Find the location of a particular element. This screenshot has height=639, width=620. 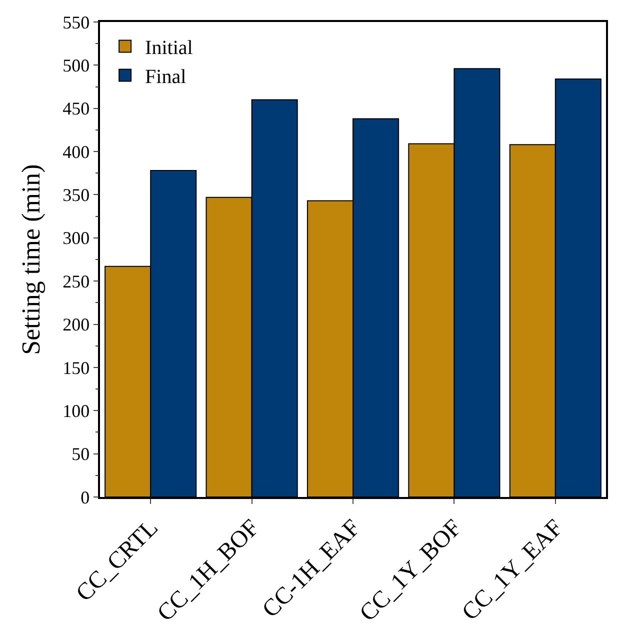

y-tick-label: 200 is located at coordinates (76, 324).